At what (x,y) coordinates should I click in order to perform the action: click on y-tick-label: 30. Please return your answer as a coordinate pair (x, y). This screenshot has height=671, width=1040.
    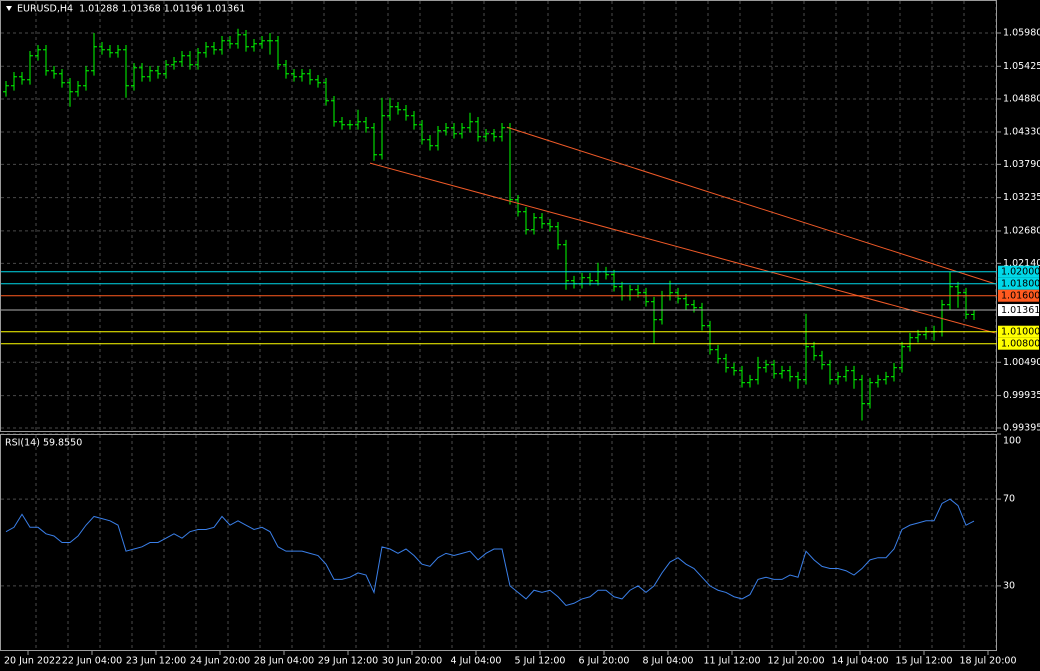
    Looking at the image, I should click on (1009, 585).